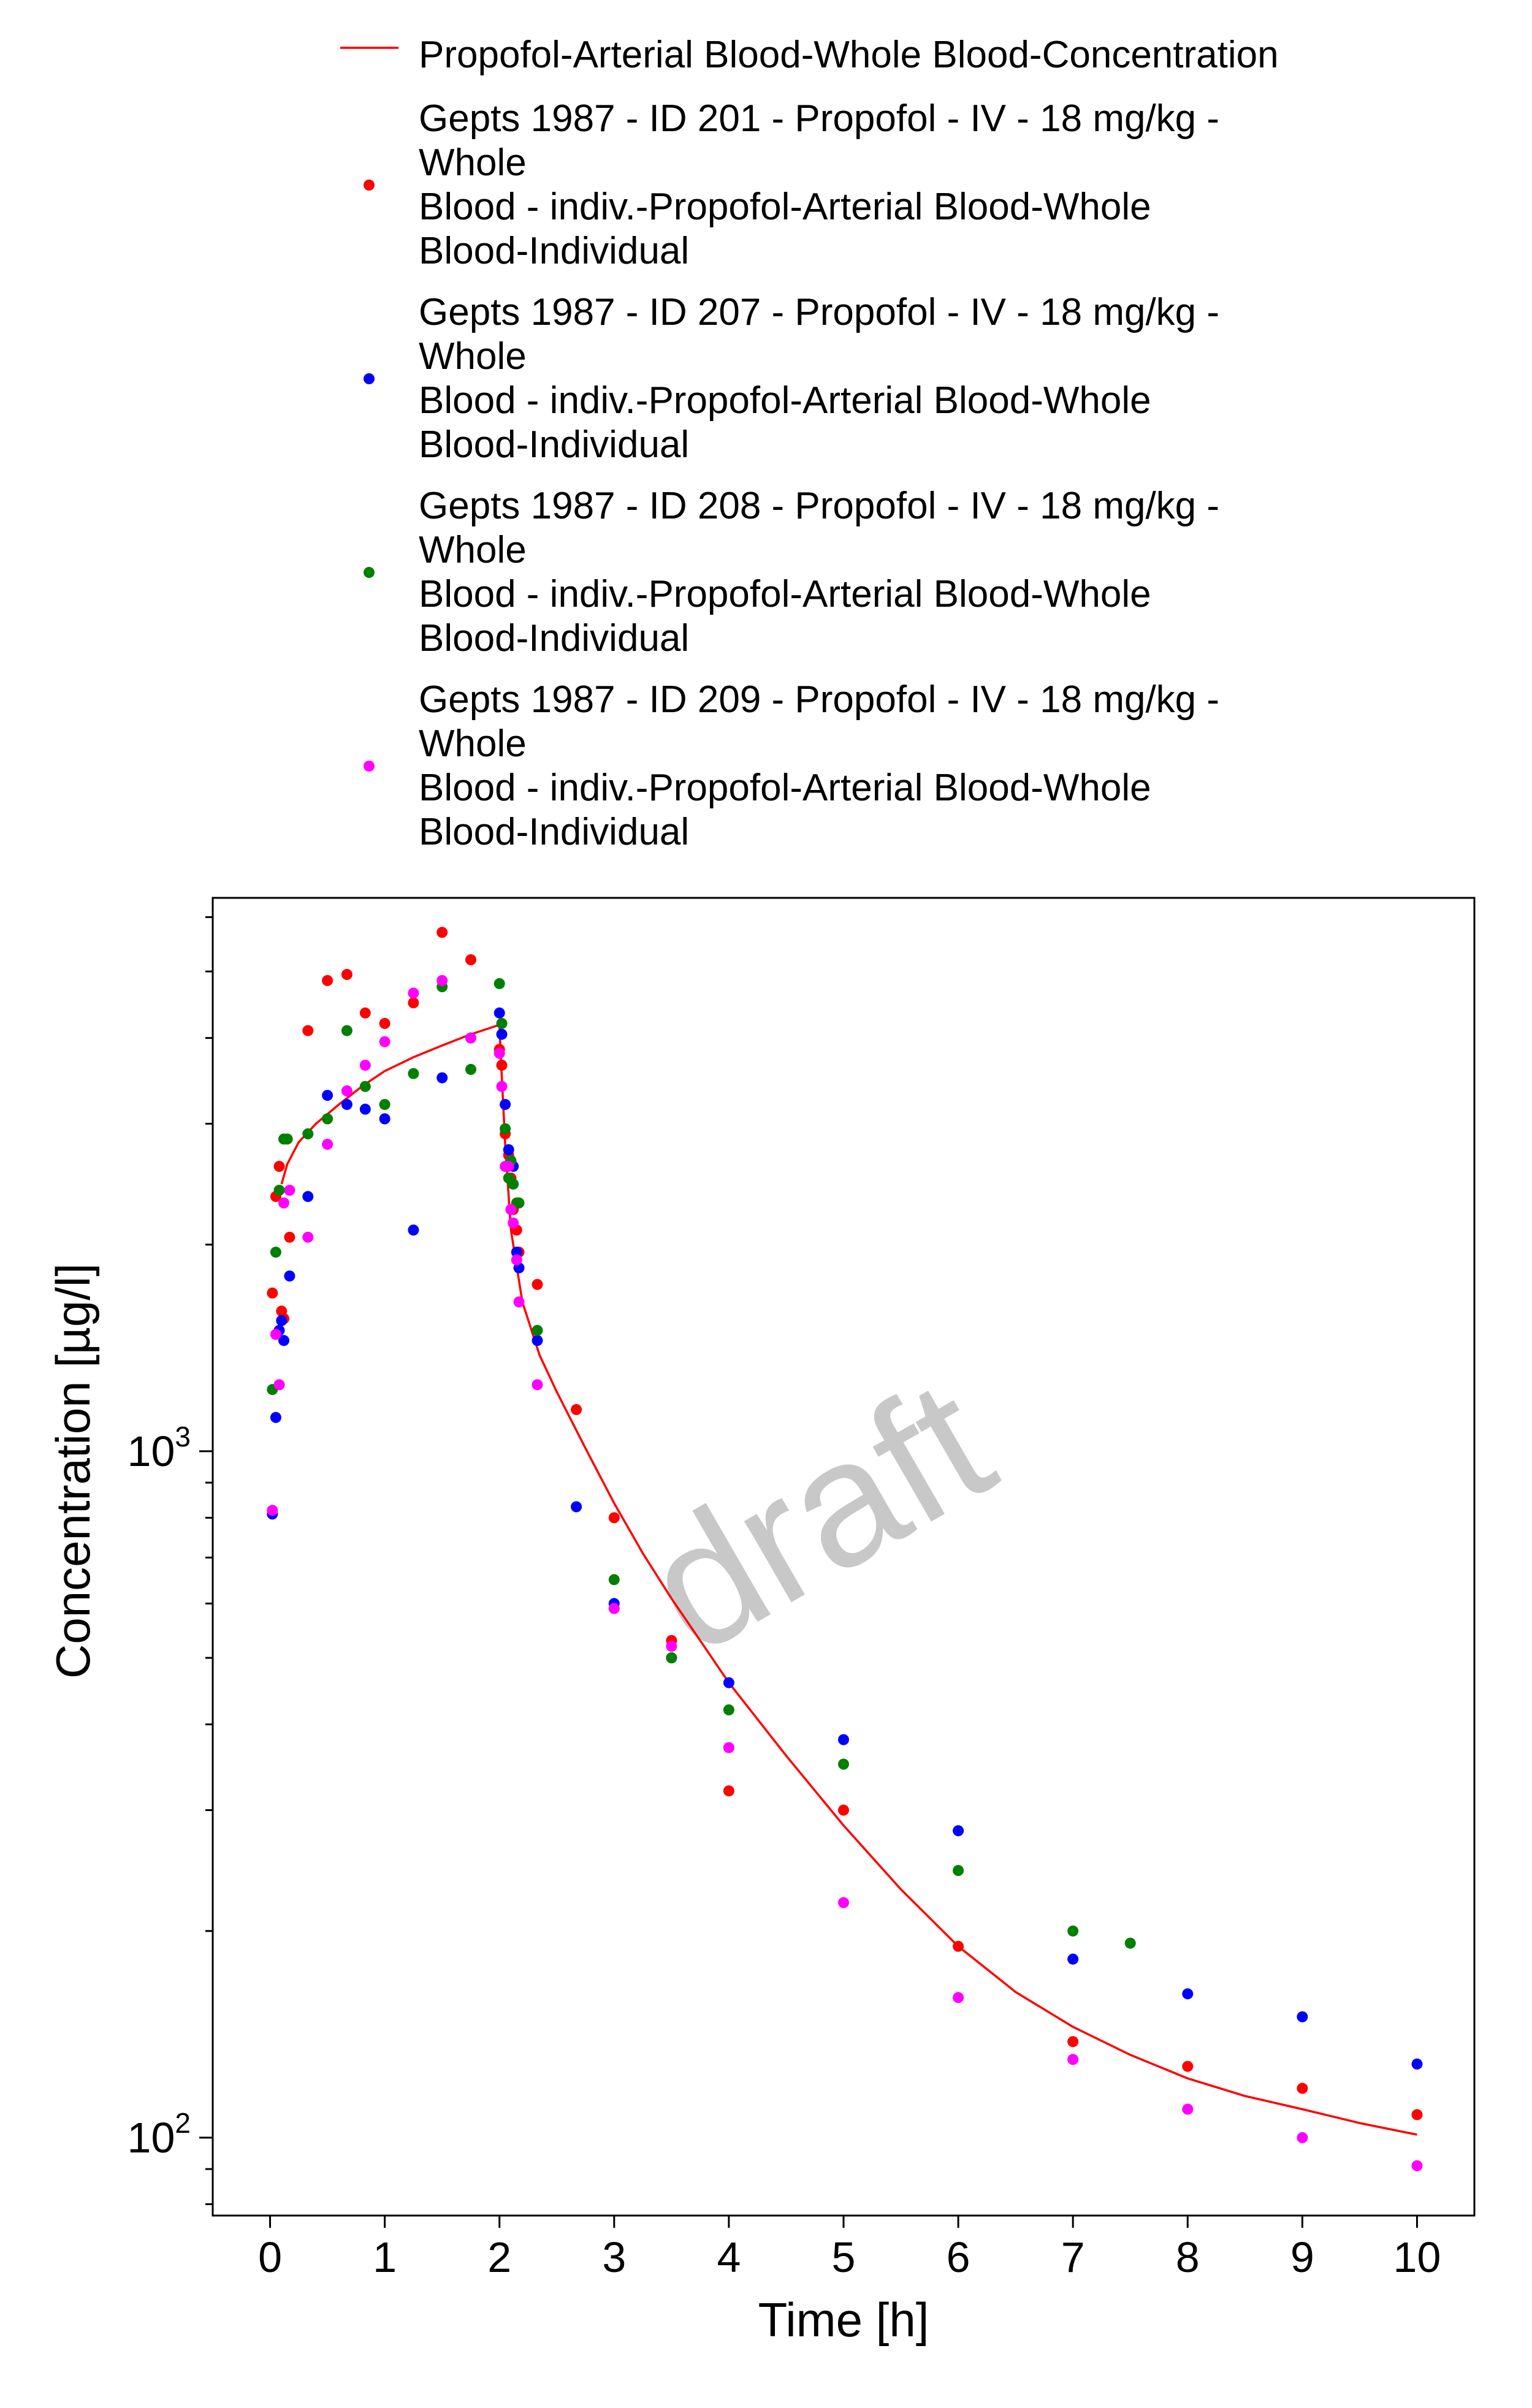 This screenshot has width=1532, height=2408. I want to click on y-tick-label: 10³, so click(159, 1448).